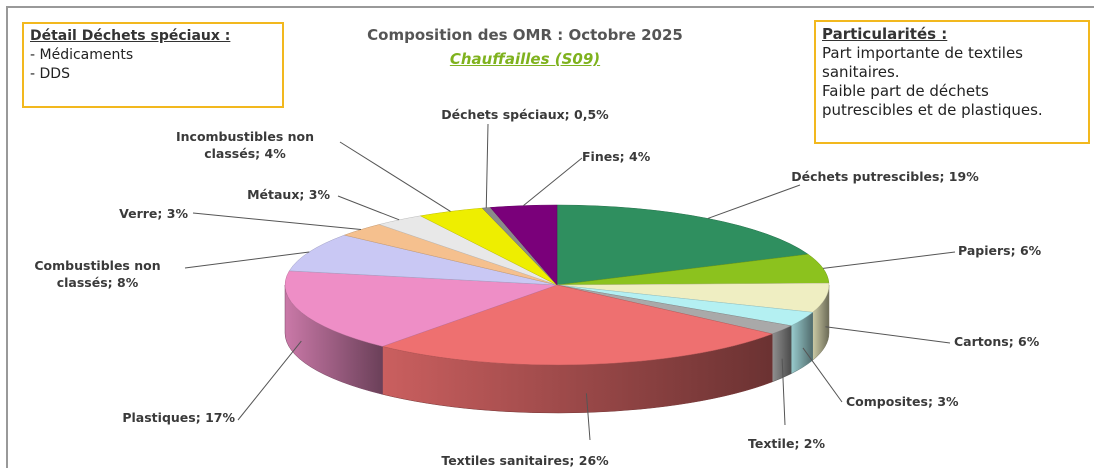  What do you see at coordinates (865, 176) in the screenshot?
I see `slice-name: Déchets putrescibles` at bounding box center [865, 176].